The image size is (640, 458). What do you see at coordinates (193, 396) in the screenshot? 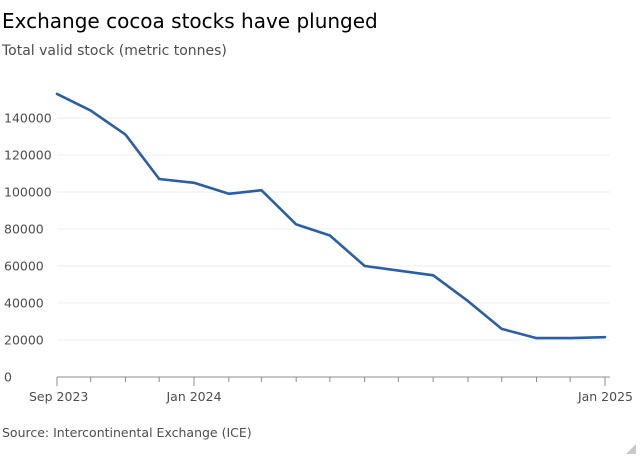
I see `x-tick-label: Jan 2024` at bounding box center [193, 396].